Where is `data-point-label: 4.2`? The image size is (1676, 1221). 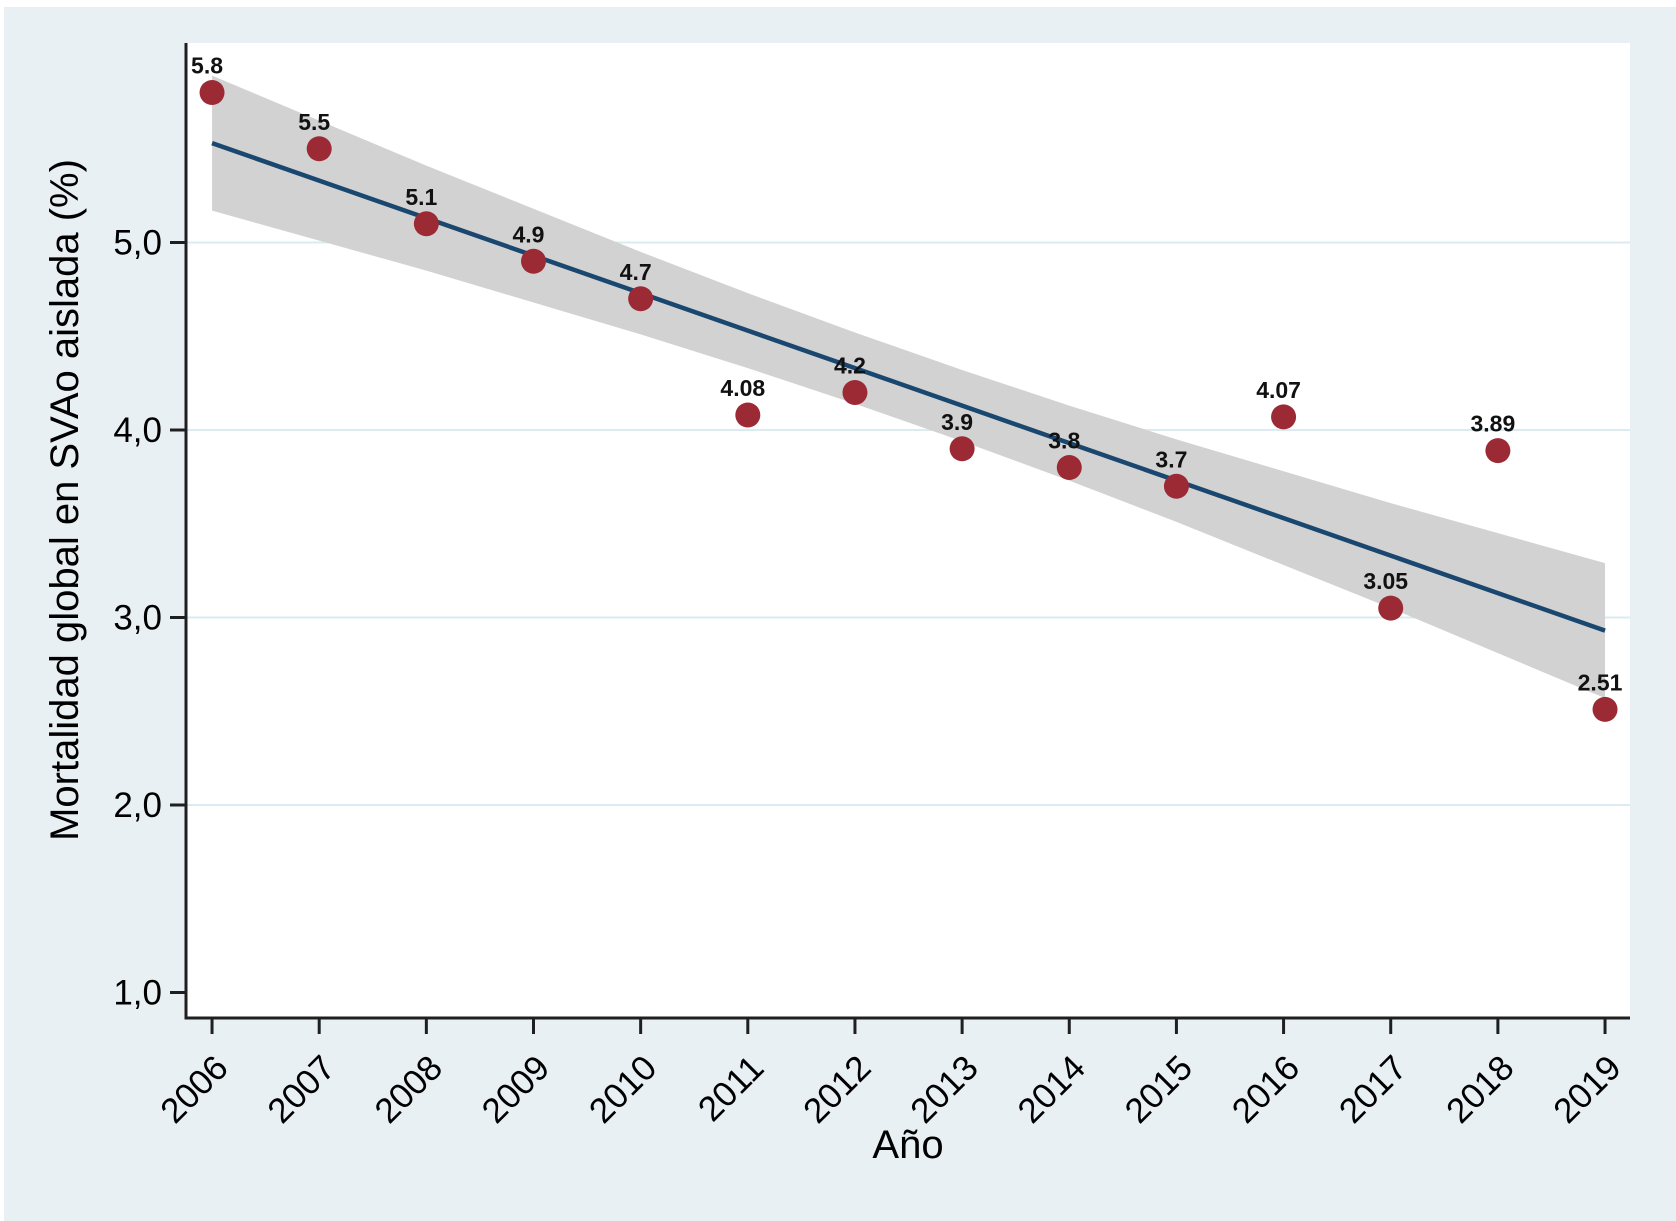
data-point-label: 4.2 is located at coordinates (850, 366).